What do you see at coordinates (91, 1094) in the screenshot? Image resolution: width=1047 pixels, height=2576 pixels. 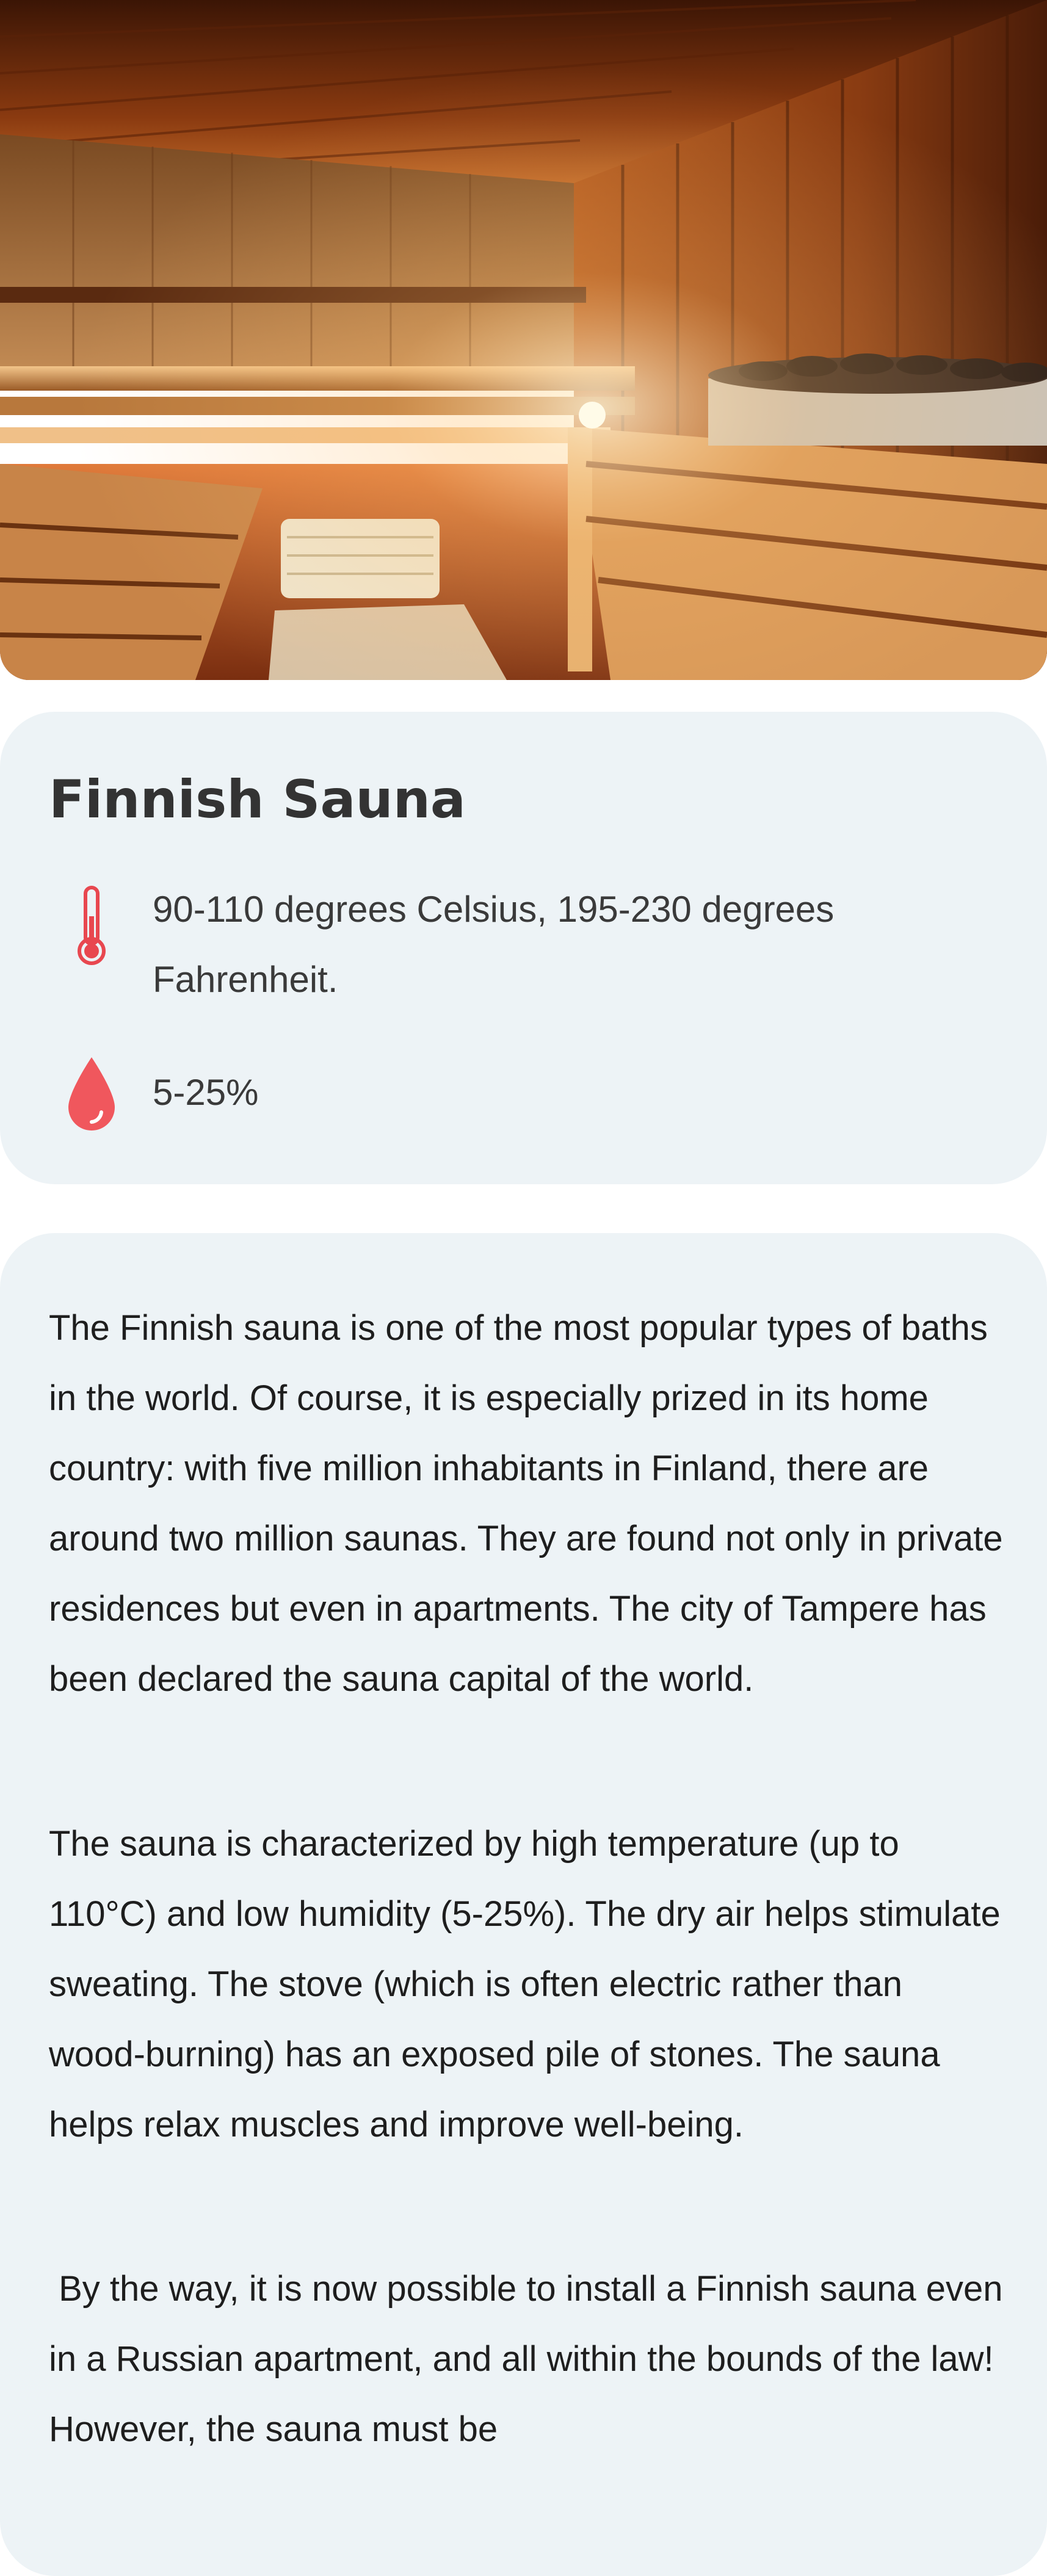 I see `water-drop-icon` at bounding box center [91, 1094].